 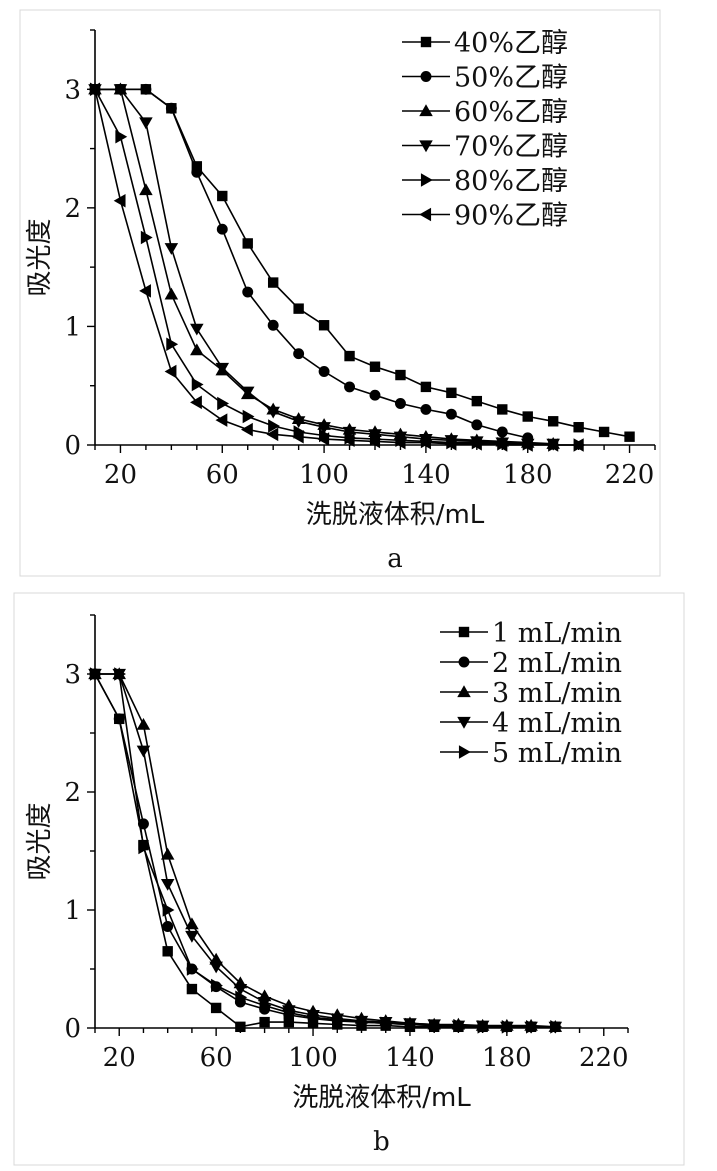 What do you see at coordinates (557, 663) in the screenshot?
I see `chart-b-legend-label: 2 mL/min` at bounding box center [557, 663].